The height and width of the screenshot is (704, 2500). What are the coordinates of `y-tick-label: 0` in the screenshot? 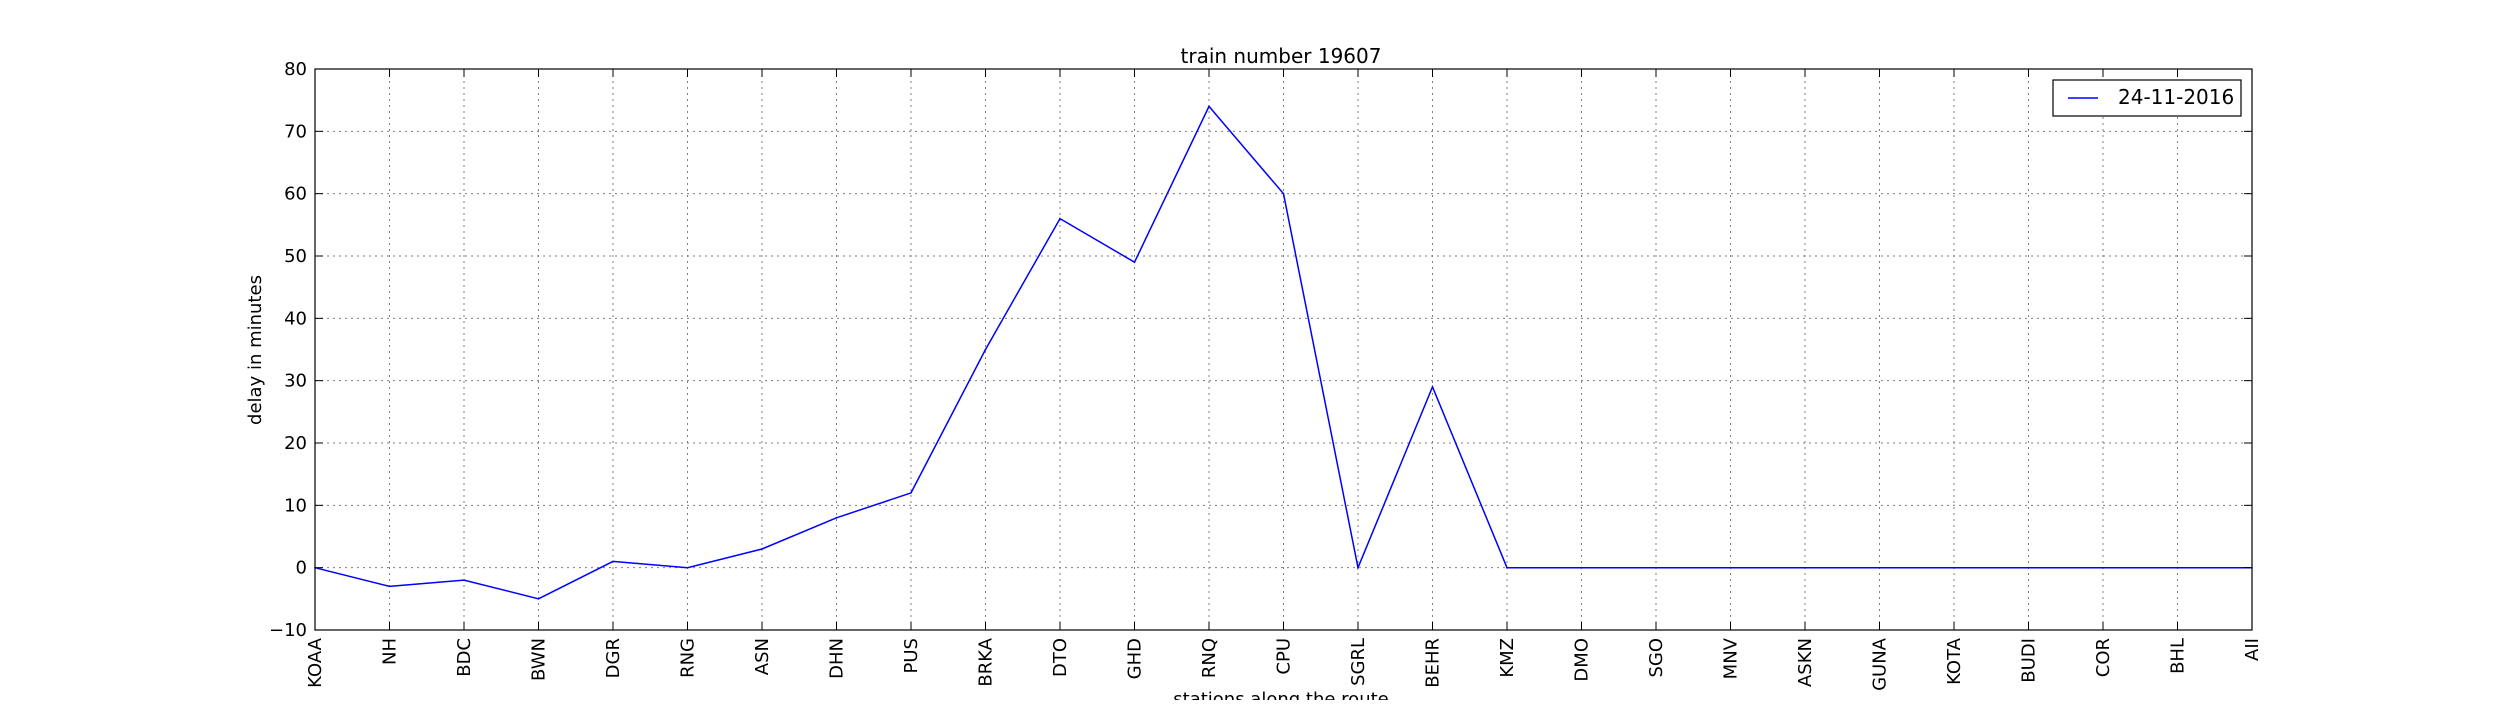 It's located at (301, 568).